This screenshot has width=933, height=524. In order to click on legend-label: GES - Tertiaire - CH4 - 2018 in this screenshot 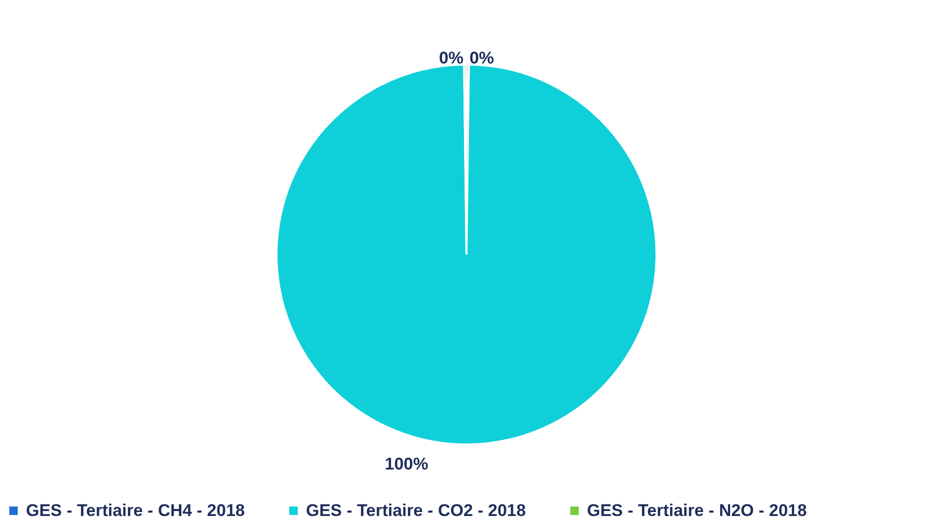, I will do `click(135, 510)`.